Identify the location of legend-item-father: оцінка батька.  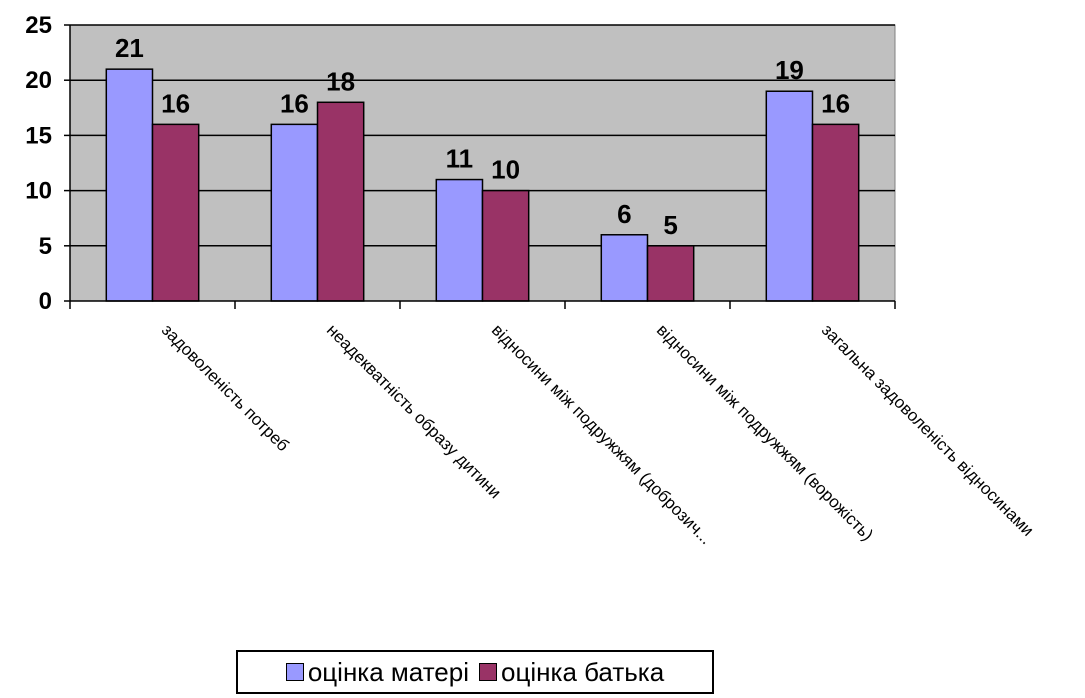
(571, 672).